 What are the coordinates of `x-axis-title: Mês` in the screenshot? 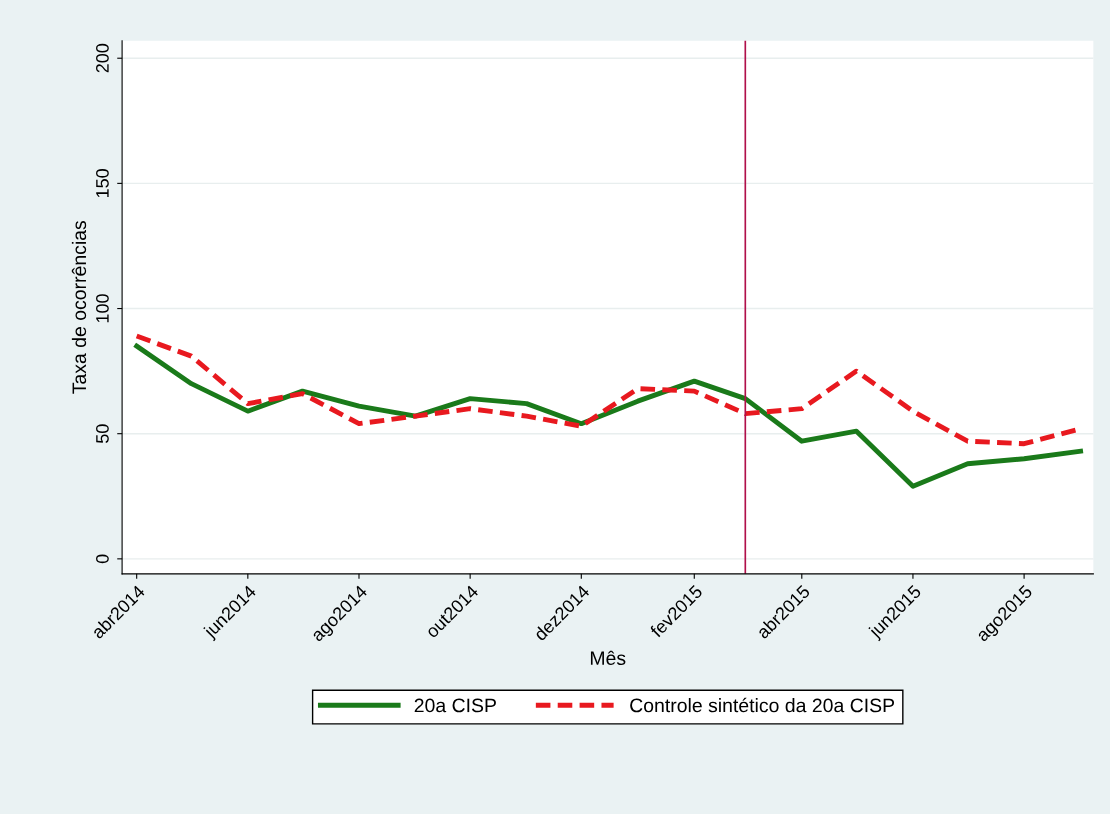 It's located at (608, 658).